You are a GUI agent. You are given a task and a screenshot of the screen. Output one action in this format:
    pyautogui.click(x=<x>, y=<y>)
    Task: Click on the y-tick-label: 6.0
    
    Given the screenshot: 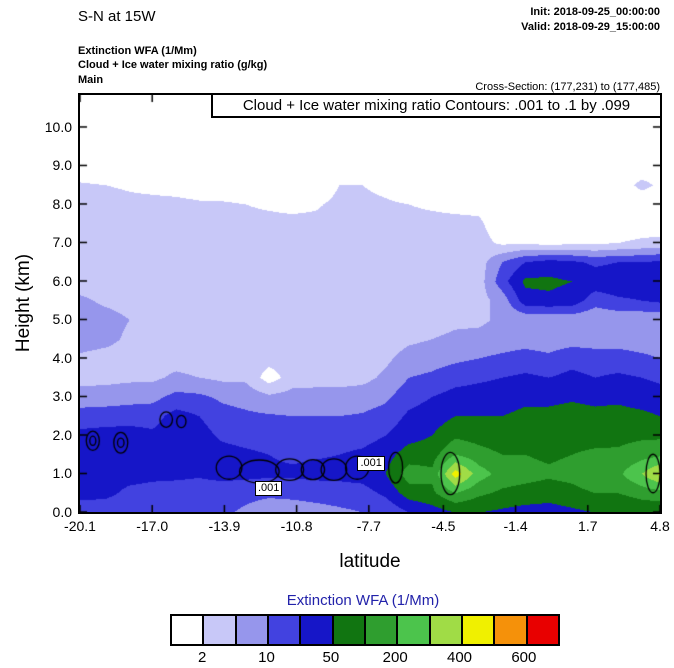 What is the action you would take?
    pyautogui.click(x=62, y=280)
    